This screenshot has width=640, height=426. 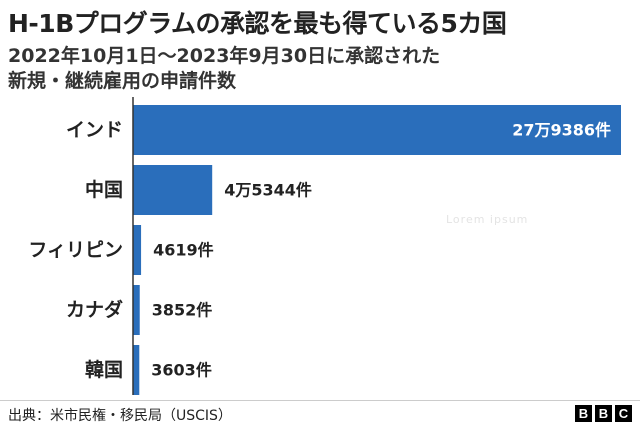 What do you see at coordinates (104, 369) in the screenshot?
I see `category-label-4: 韓国` at bounding box center [104, 369].